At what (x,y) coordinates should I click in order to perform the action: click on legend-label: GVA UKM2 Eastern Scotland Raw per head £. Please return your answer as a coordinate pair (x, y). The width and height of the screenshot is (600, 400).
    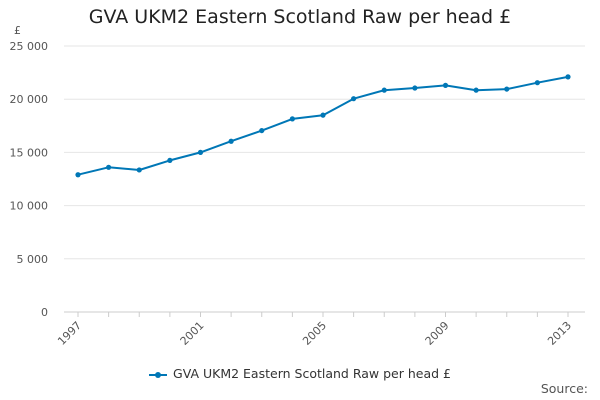
    Looking at the image, I should click on (312, 373).